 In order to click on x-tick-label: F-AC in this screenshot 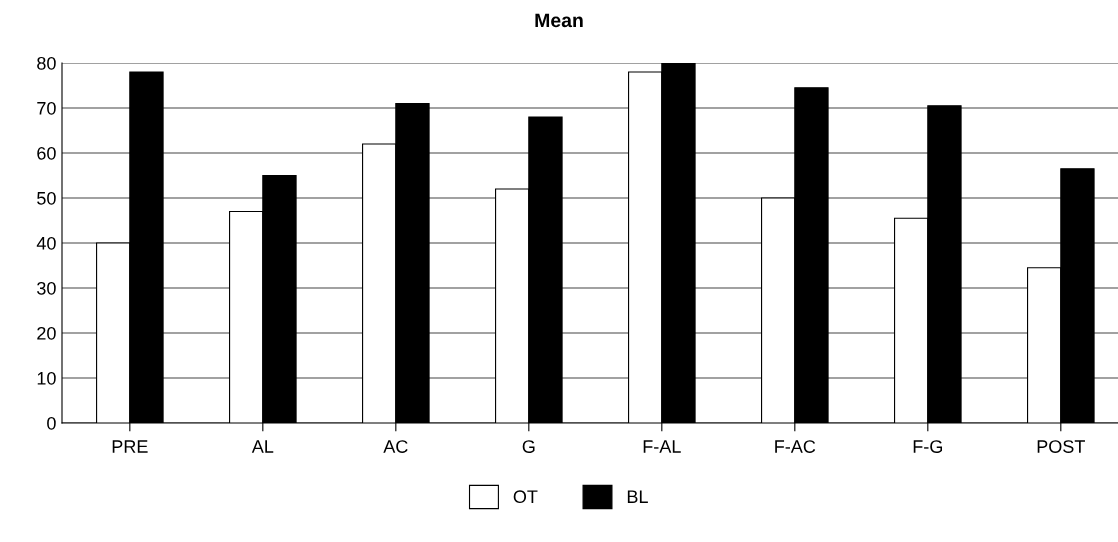, I will do `click(795, 446)`.